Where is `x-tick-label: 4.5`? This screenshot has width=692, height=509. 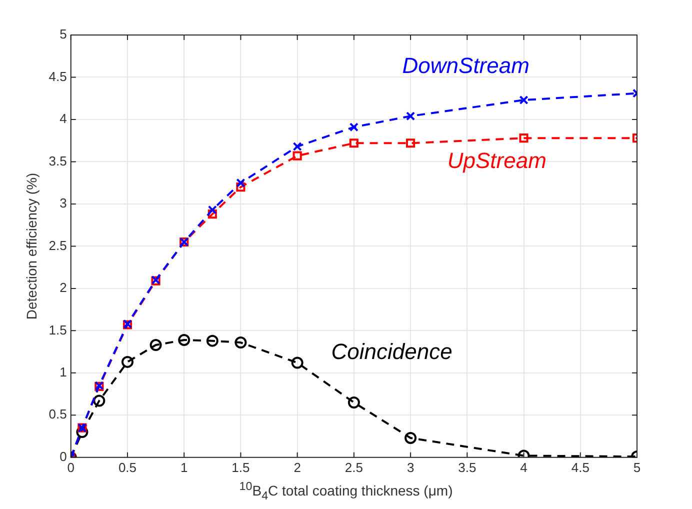 x-tick-label: 4.5 is located at coordinates (580, 467).